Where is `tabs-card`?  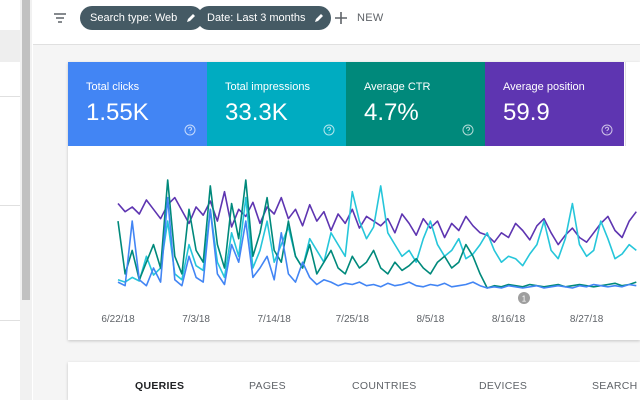
tabs-card is located at coordinates (354, 381).